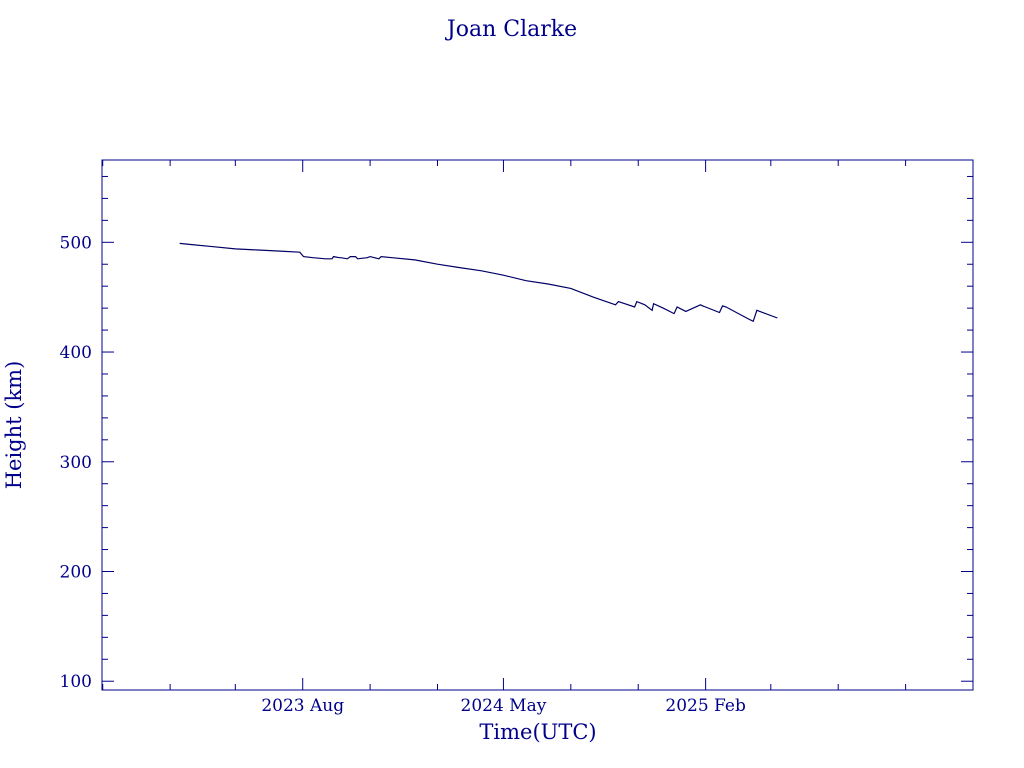 The height and width of the screenshot is (768, 1024). I want to click on x-tick-labels: 2023 Aug 2024 May 2025 Feb, so click(503, 706).